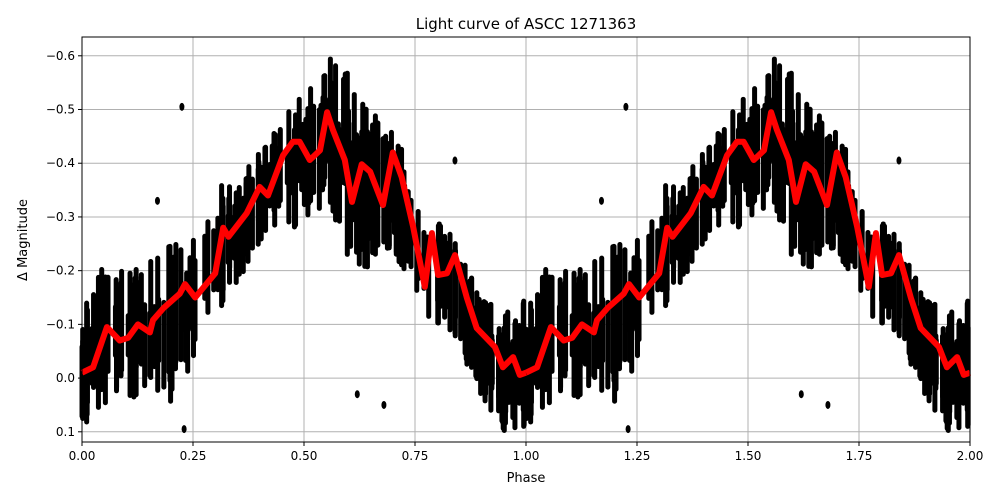  What do you see at coordinates (526, 456) in the screenshot?
I see `x-tick-label: 1.00` at bounding box center [526, 456].